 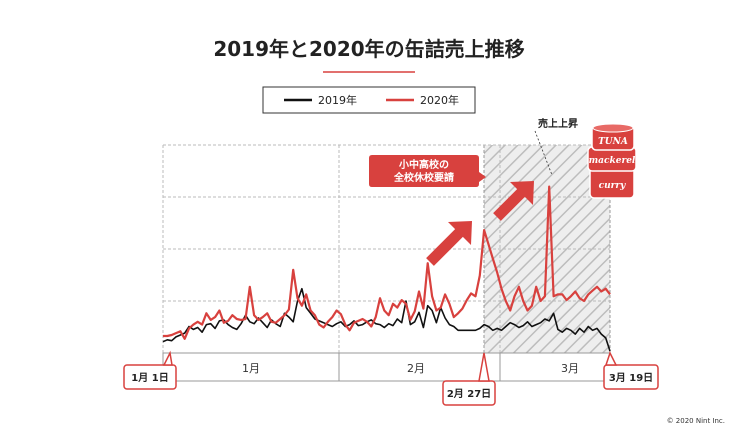 I want to click on legend-label-2020: 2020年, so click(x=439, y=100).